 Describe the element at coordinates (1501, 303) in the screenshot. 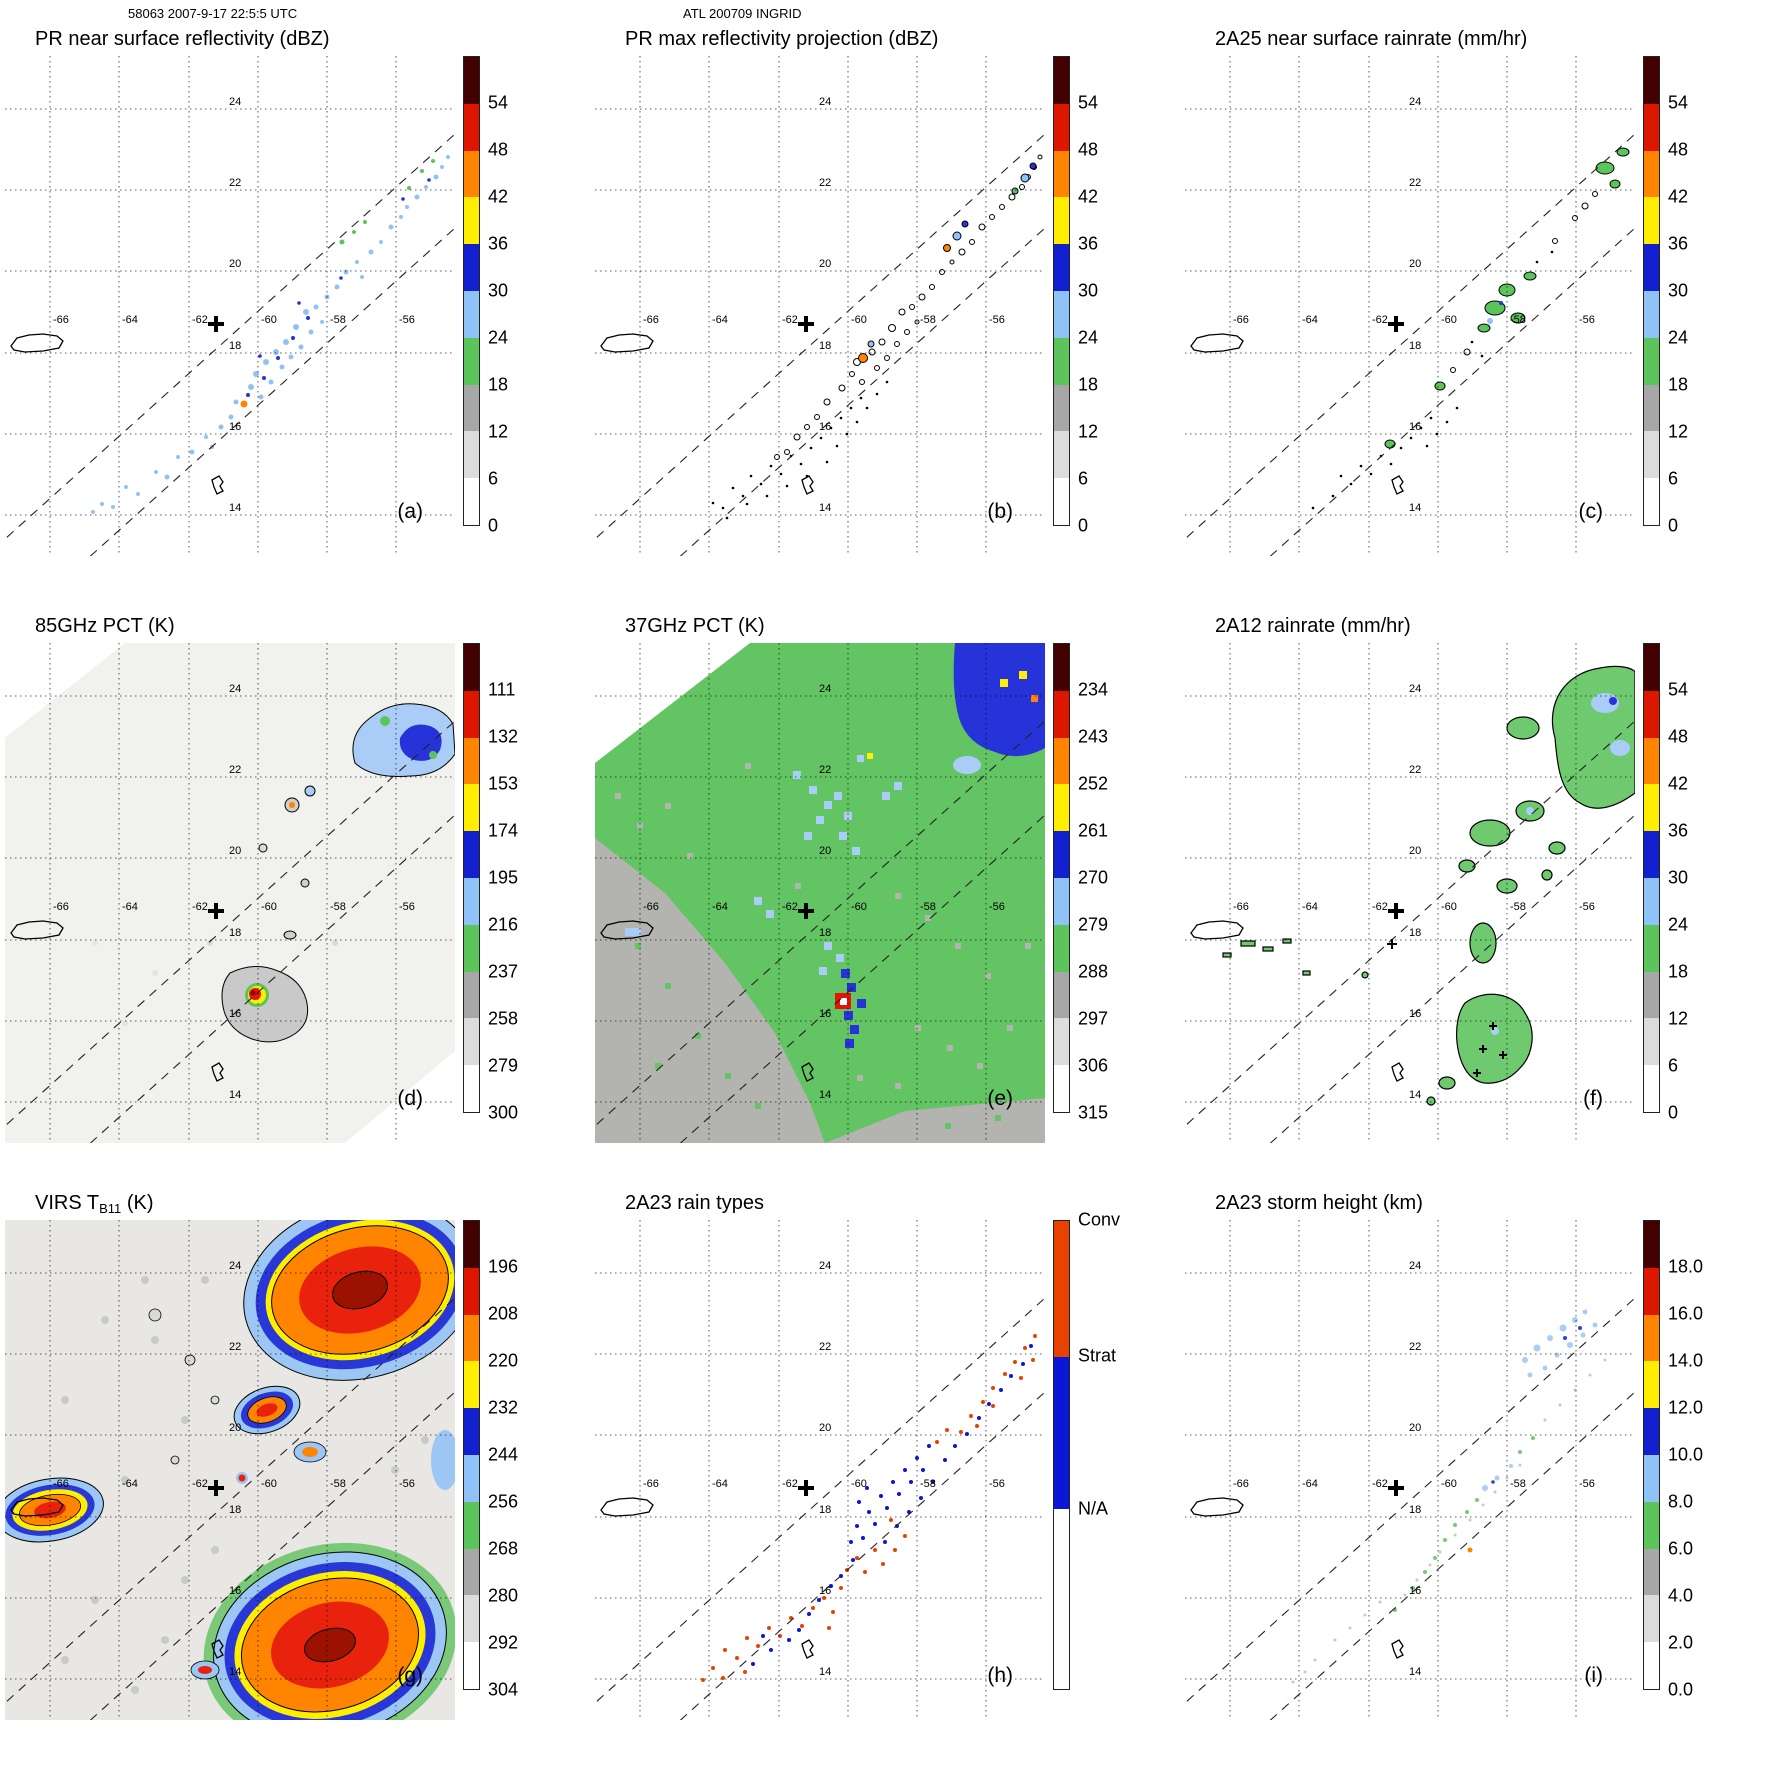

I see `rainrate-darkblue-speck` at that location.